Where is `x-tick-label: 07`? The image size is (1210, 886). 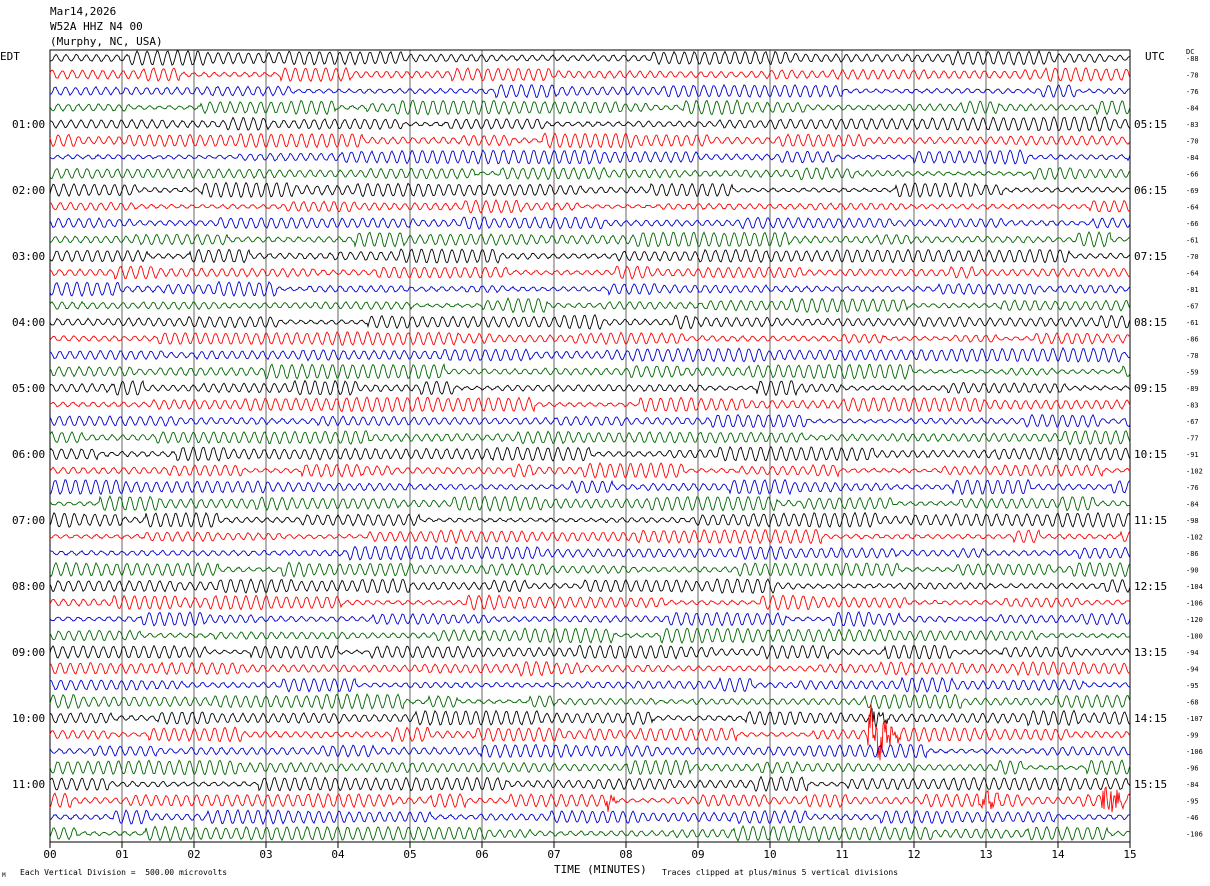
x-tick-label: 07 is located at coordinates (553, 854).